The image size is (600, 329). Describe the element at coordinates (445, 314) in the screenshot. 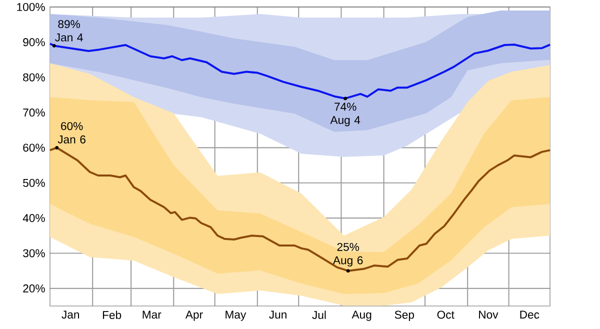

I see `x-tick-label: Oct` at that location.